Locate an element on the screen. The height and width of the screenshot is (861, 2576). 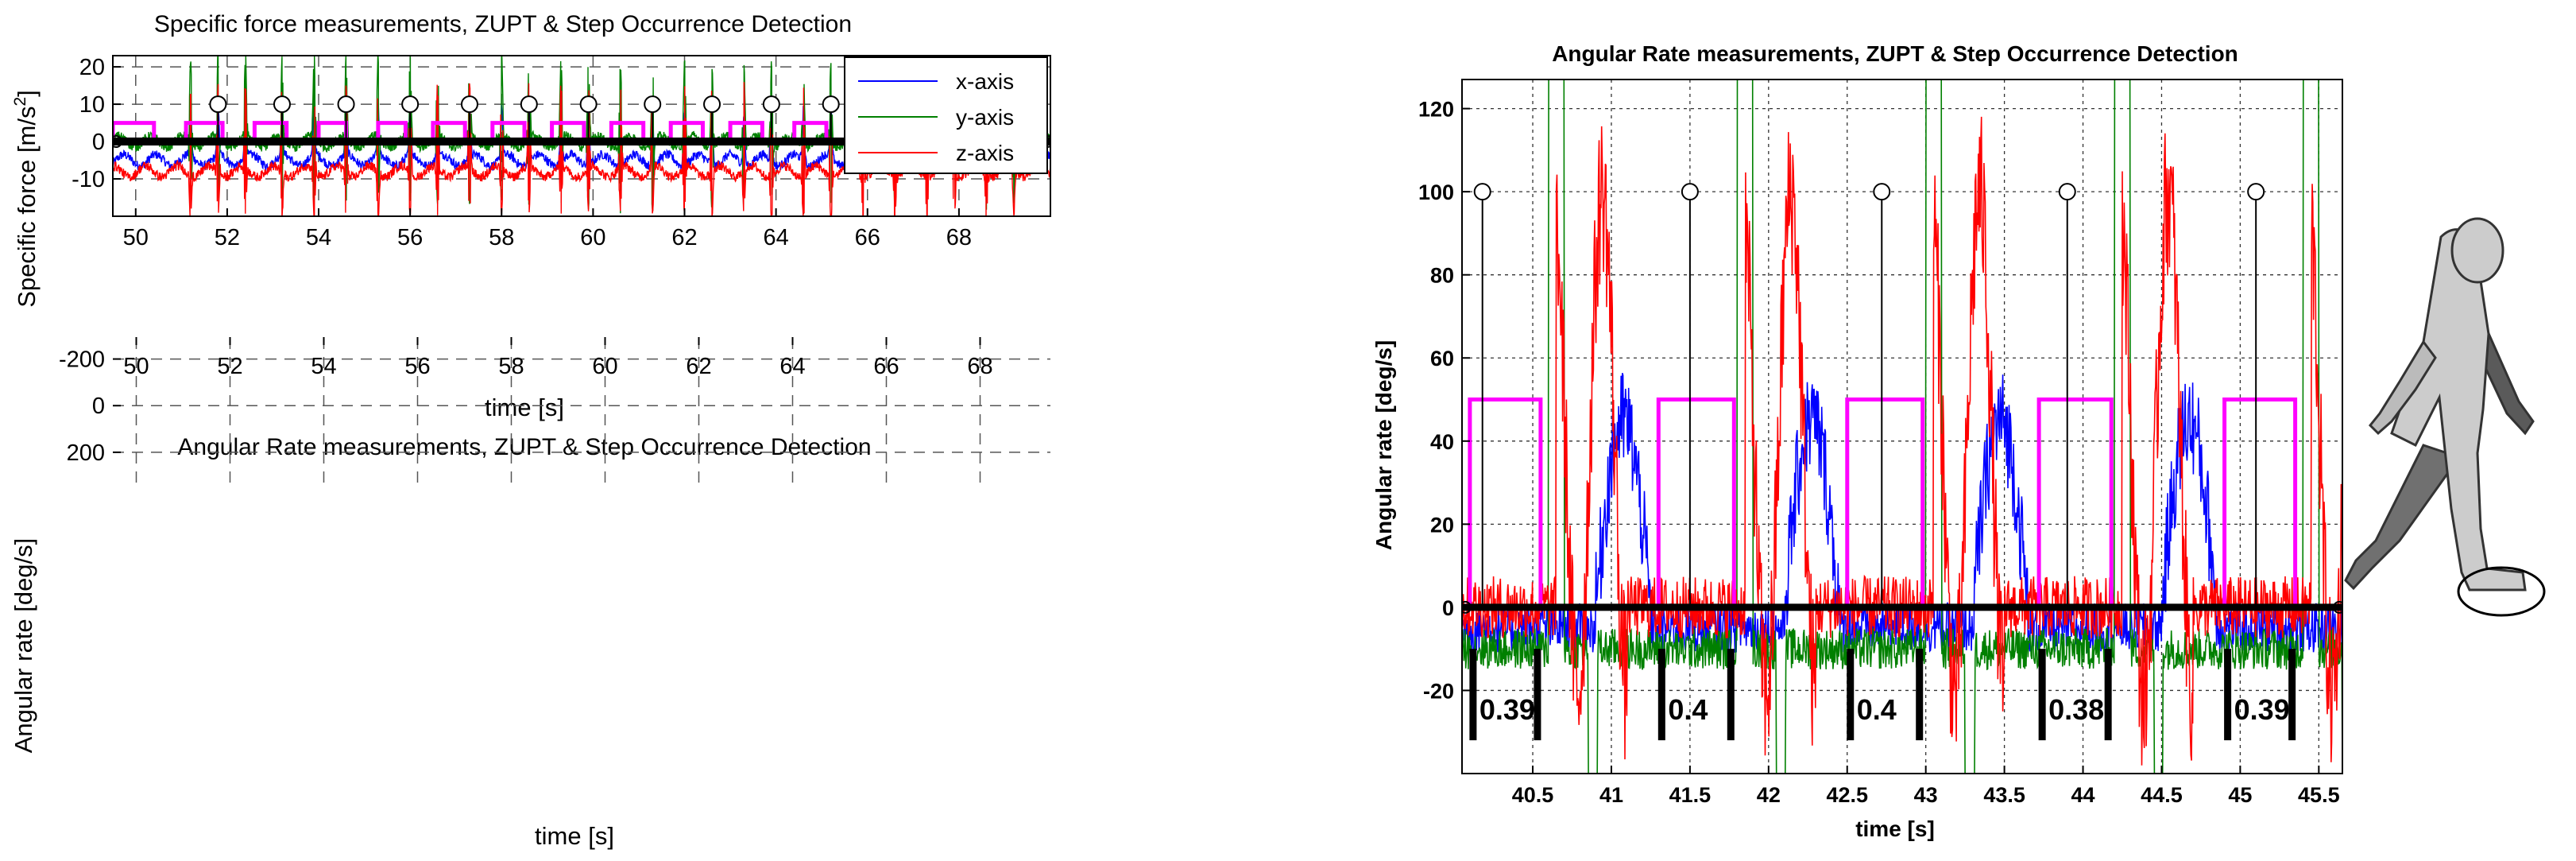
y-tick-label: 120 is located at coordinates (1436, 110).